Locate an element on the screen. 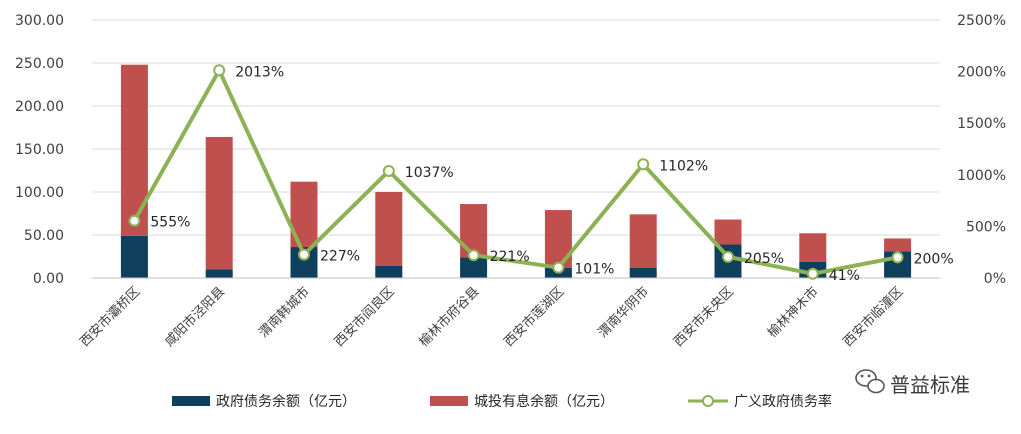 The height and width of the screenshot is (434, 1021). right-tick-label: 2000% is located at coordinates (981, 73).